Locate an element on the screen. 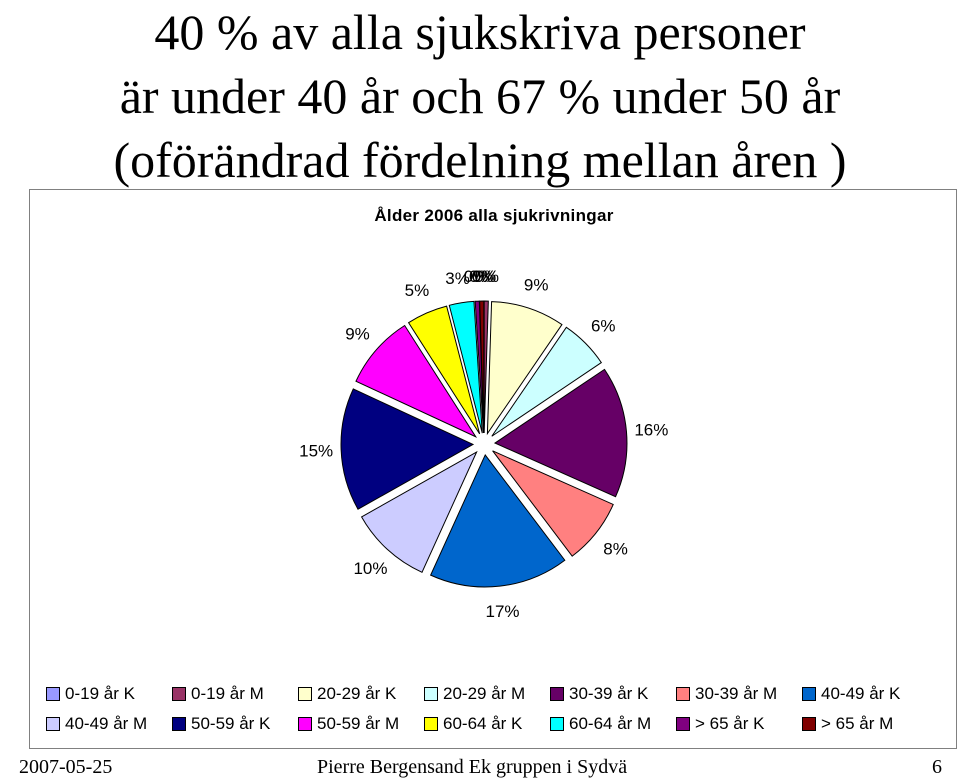 The image size is (960, 779). footer-author: Pierre Bergensand Ek gruppen i Sydvä is located at coordinates (472, 767).